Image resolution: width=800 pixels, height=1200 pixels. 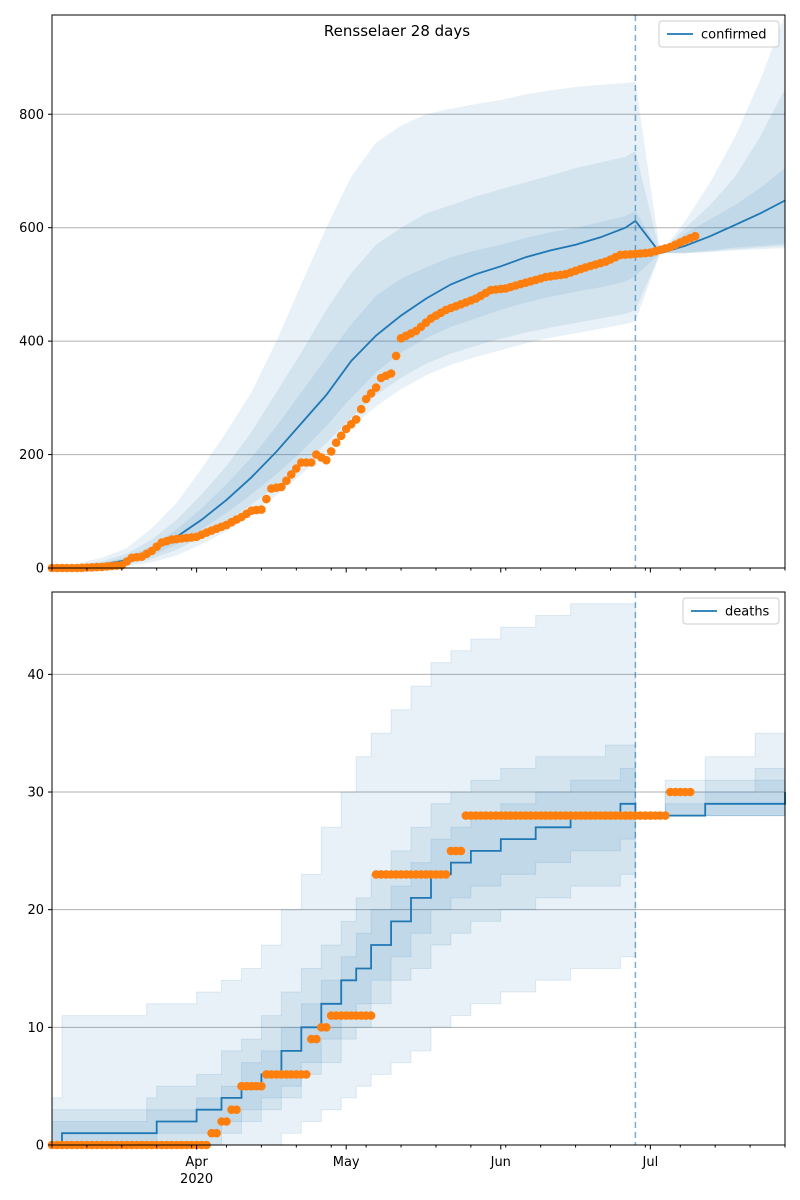 What do you see at coordinates (35, 675) in the screenshot?
I see `y-tick-label: 40` at bounding box center [35, 675].